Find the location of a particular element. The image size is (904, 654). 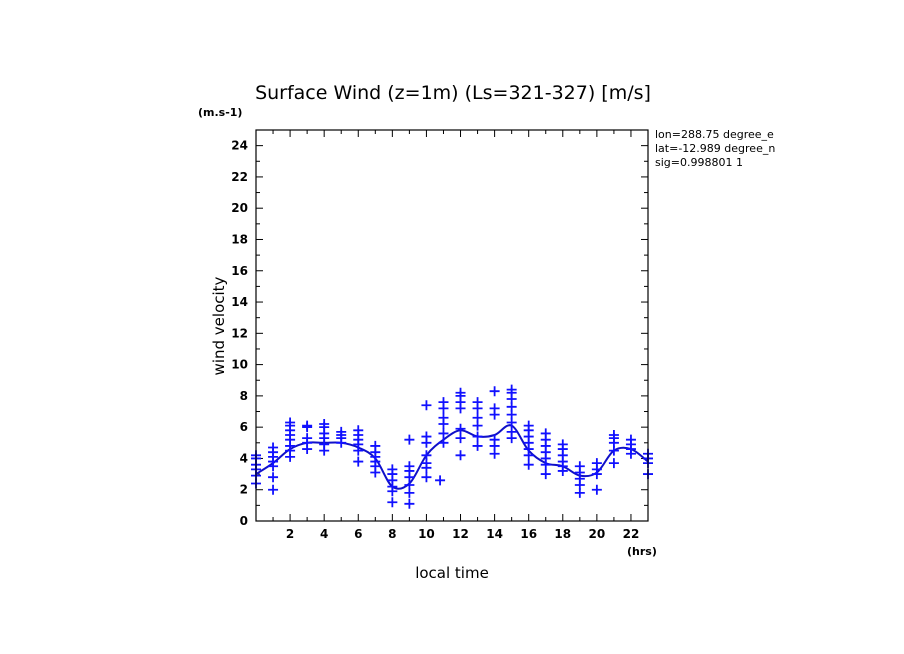

x-tick-label: 18 is located at coordinates (562, 534).